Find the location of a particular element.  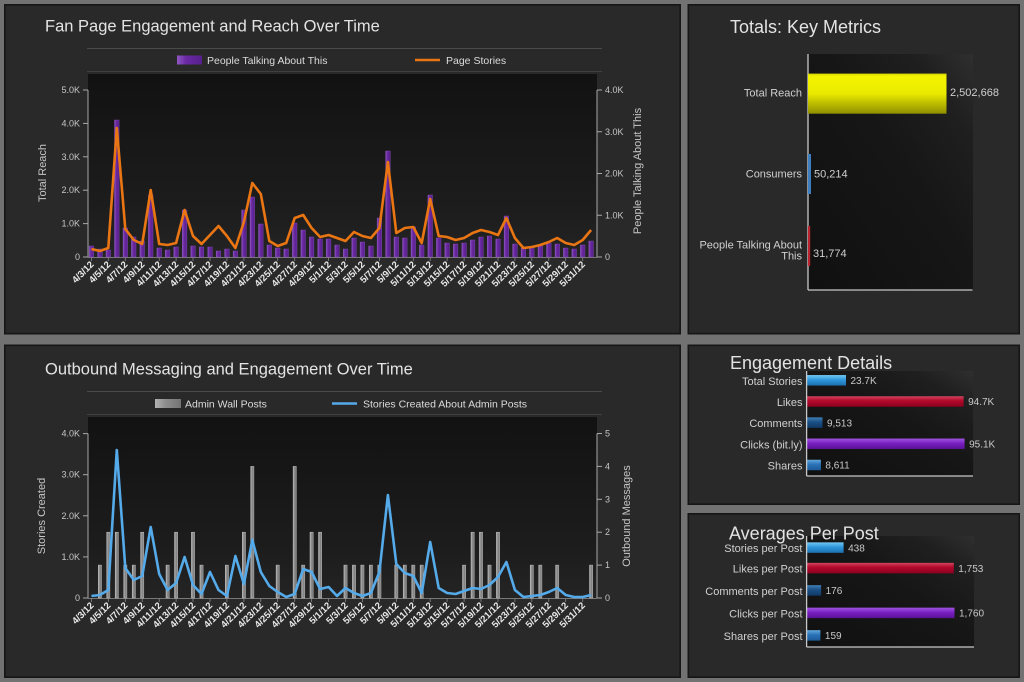

svg-text: Outbound Messages is located at coordinates (627, 516).